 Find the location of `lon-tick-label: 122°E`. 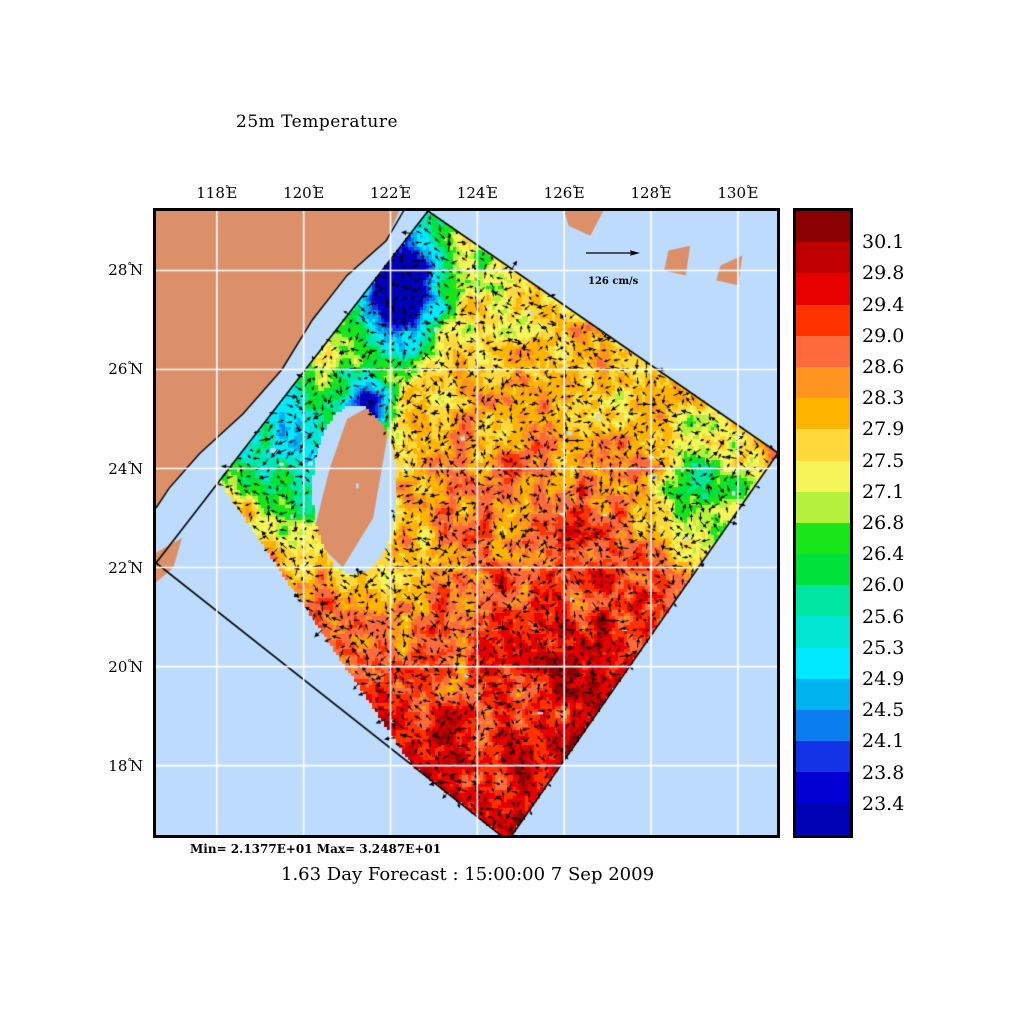

lon-tick-label: 122°E is located at coordinates (390, 193).